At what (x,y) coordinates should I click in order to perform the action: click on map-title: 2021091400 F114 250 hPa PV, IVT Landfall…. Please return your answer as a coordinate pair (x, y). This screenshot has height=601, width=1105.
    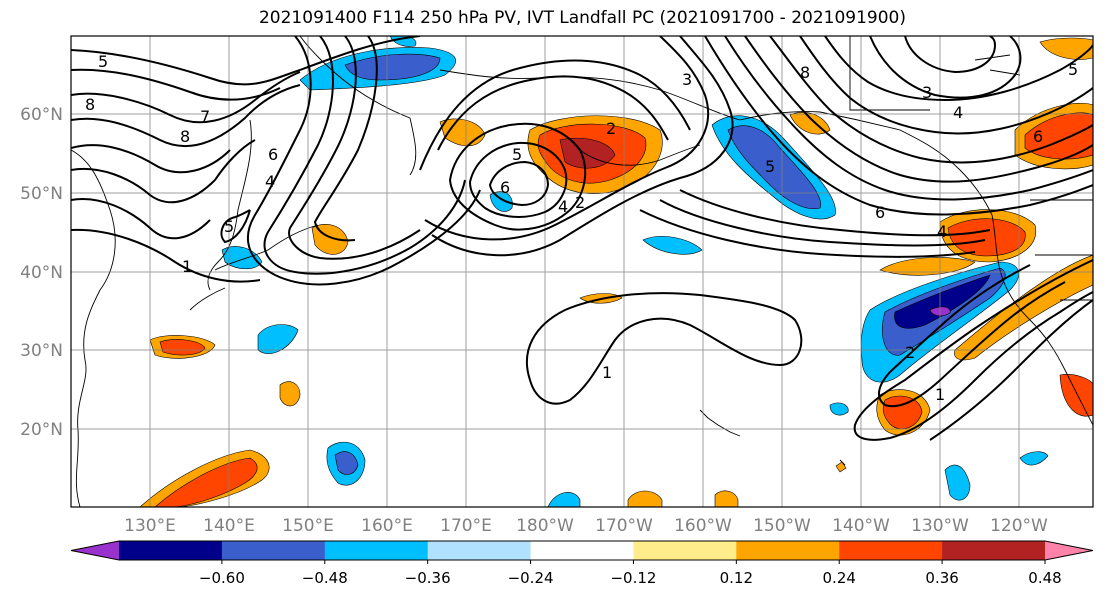
    Looking at the image, I should click on (582, 18).